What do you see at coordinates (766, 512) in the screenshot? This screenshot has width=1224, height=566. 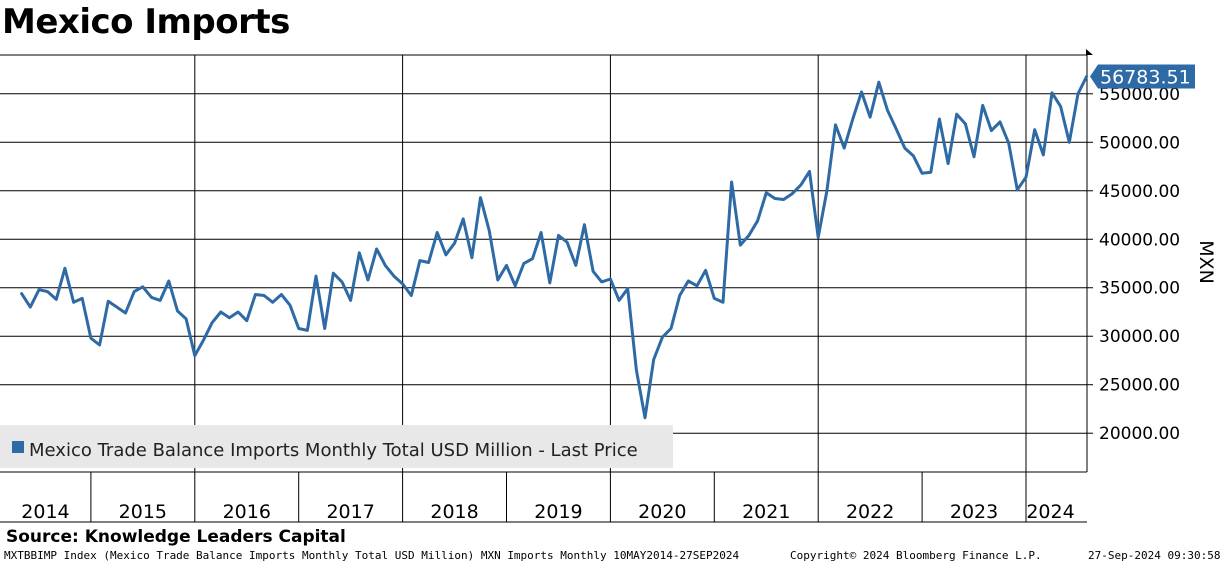 I see `x-tick-label: 2021` at bounding box center [766, 512].